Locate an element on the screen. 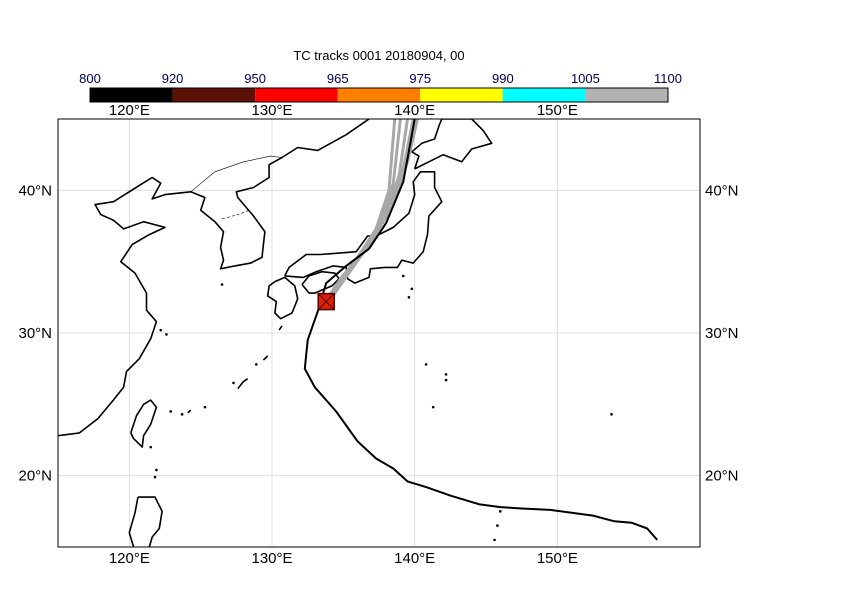 The height and width of the screenshot is (596, 842). lat-tick-label-left: 30°N is located at coordinates (35, 333).